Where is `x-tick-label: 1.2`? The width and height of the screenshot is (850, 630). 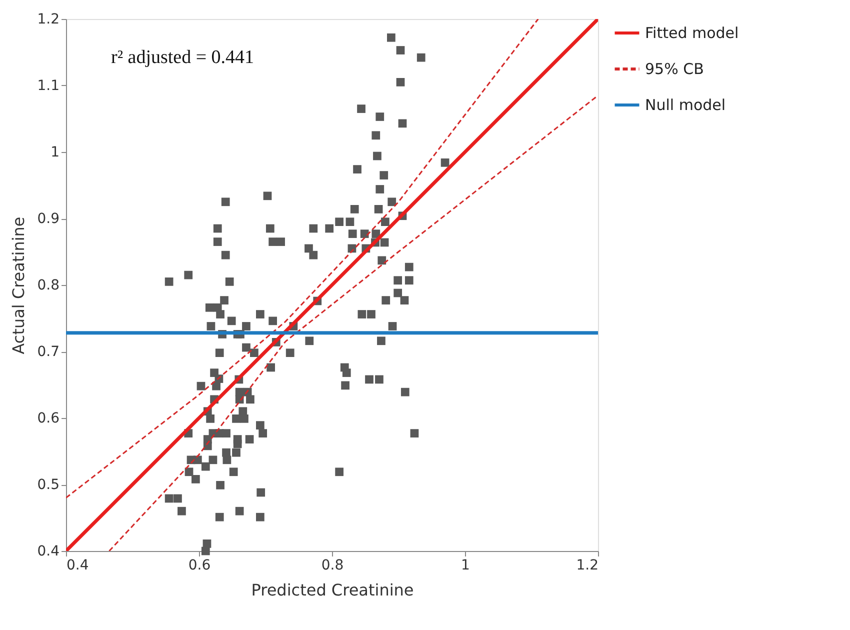 x-tick-label: 1.2 is located at coordinates (587, 566).